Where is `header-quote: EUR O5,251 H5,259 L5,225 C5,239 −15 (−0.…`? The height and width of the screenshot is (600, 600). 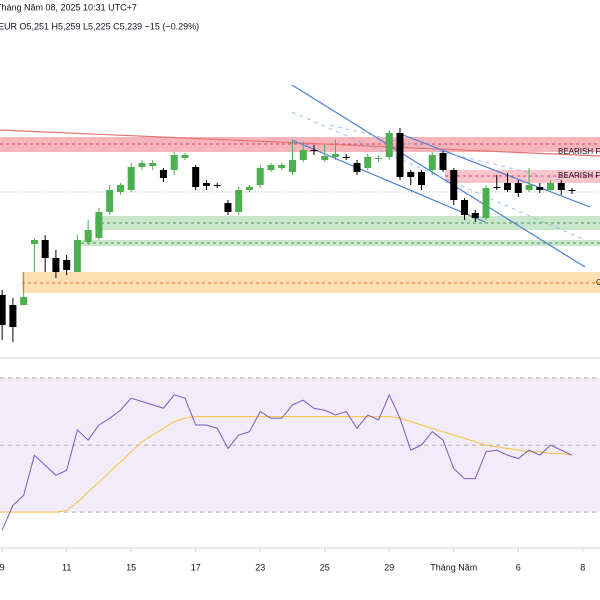 header-quote: EUR O5,251 H5,259 L5,225 C5,239 −15 (−0.… is located at coordinates (99, 26).